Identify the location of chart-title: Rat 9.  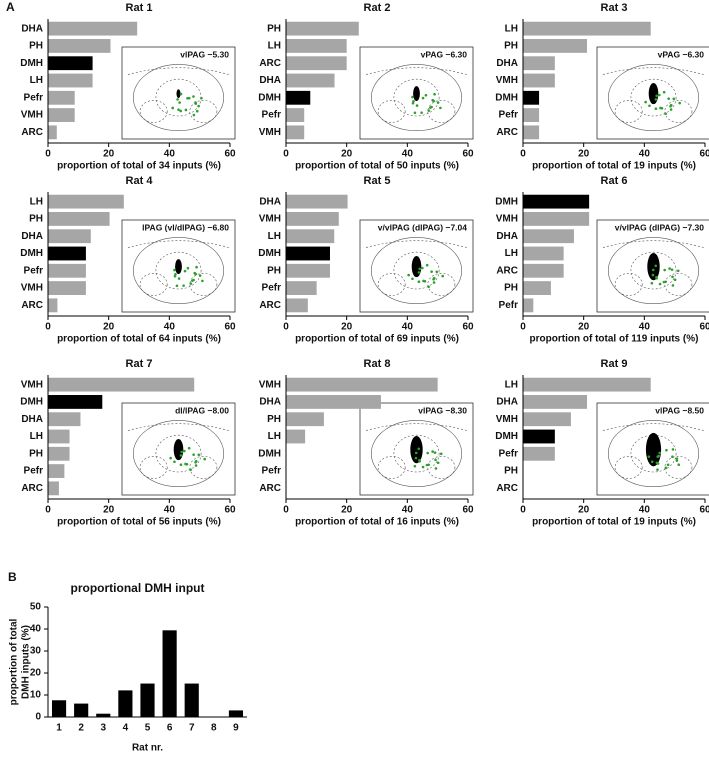
(614, 364).